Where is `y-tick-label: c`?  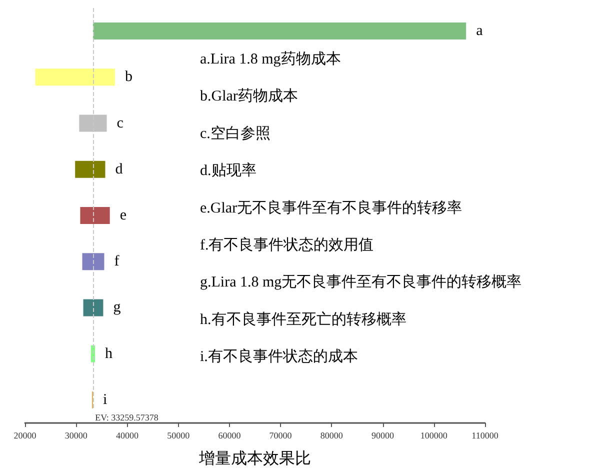
y-tick-label: c is located at coordinates (120, 123).